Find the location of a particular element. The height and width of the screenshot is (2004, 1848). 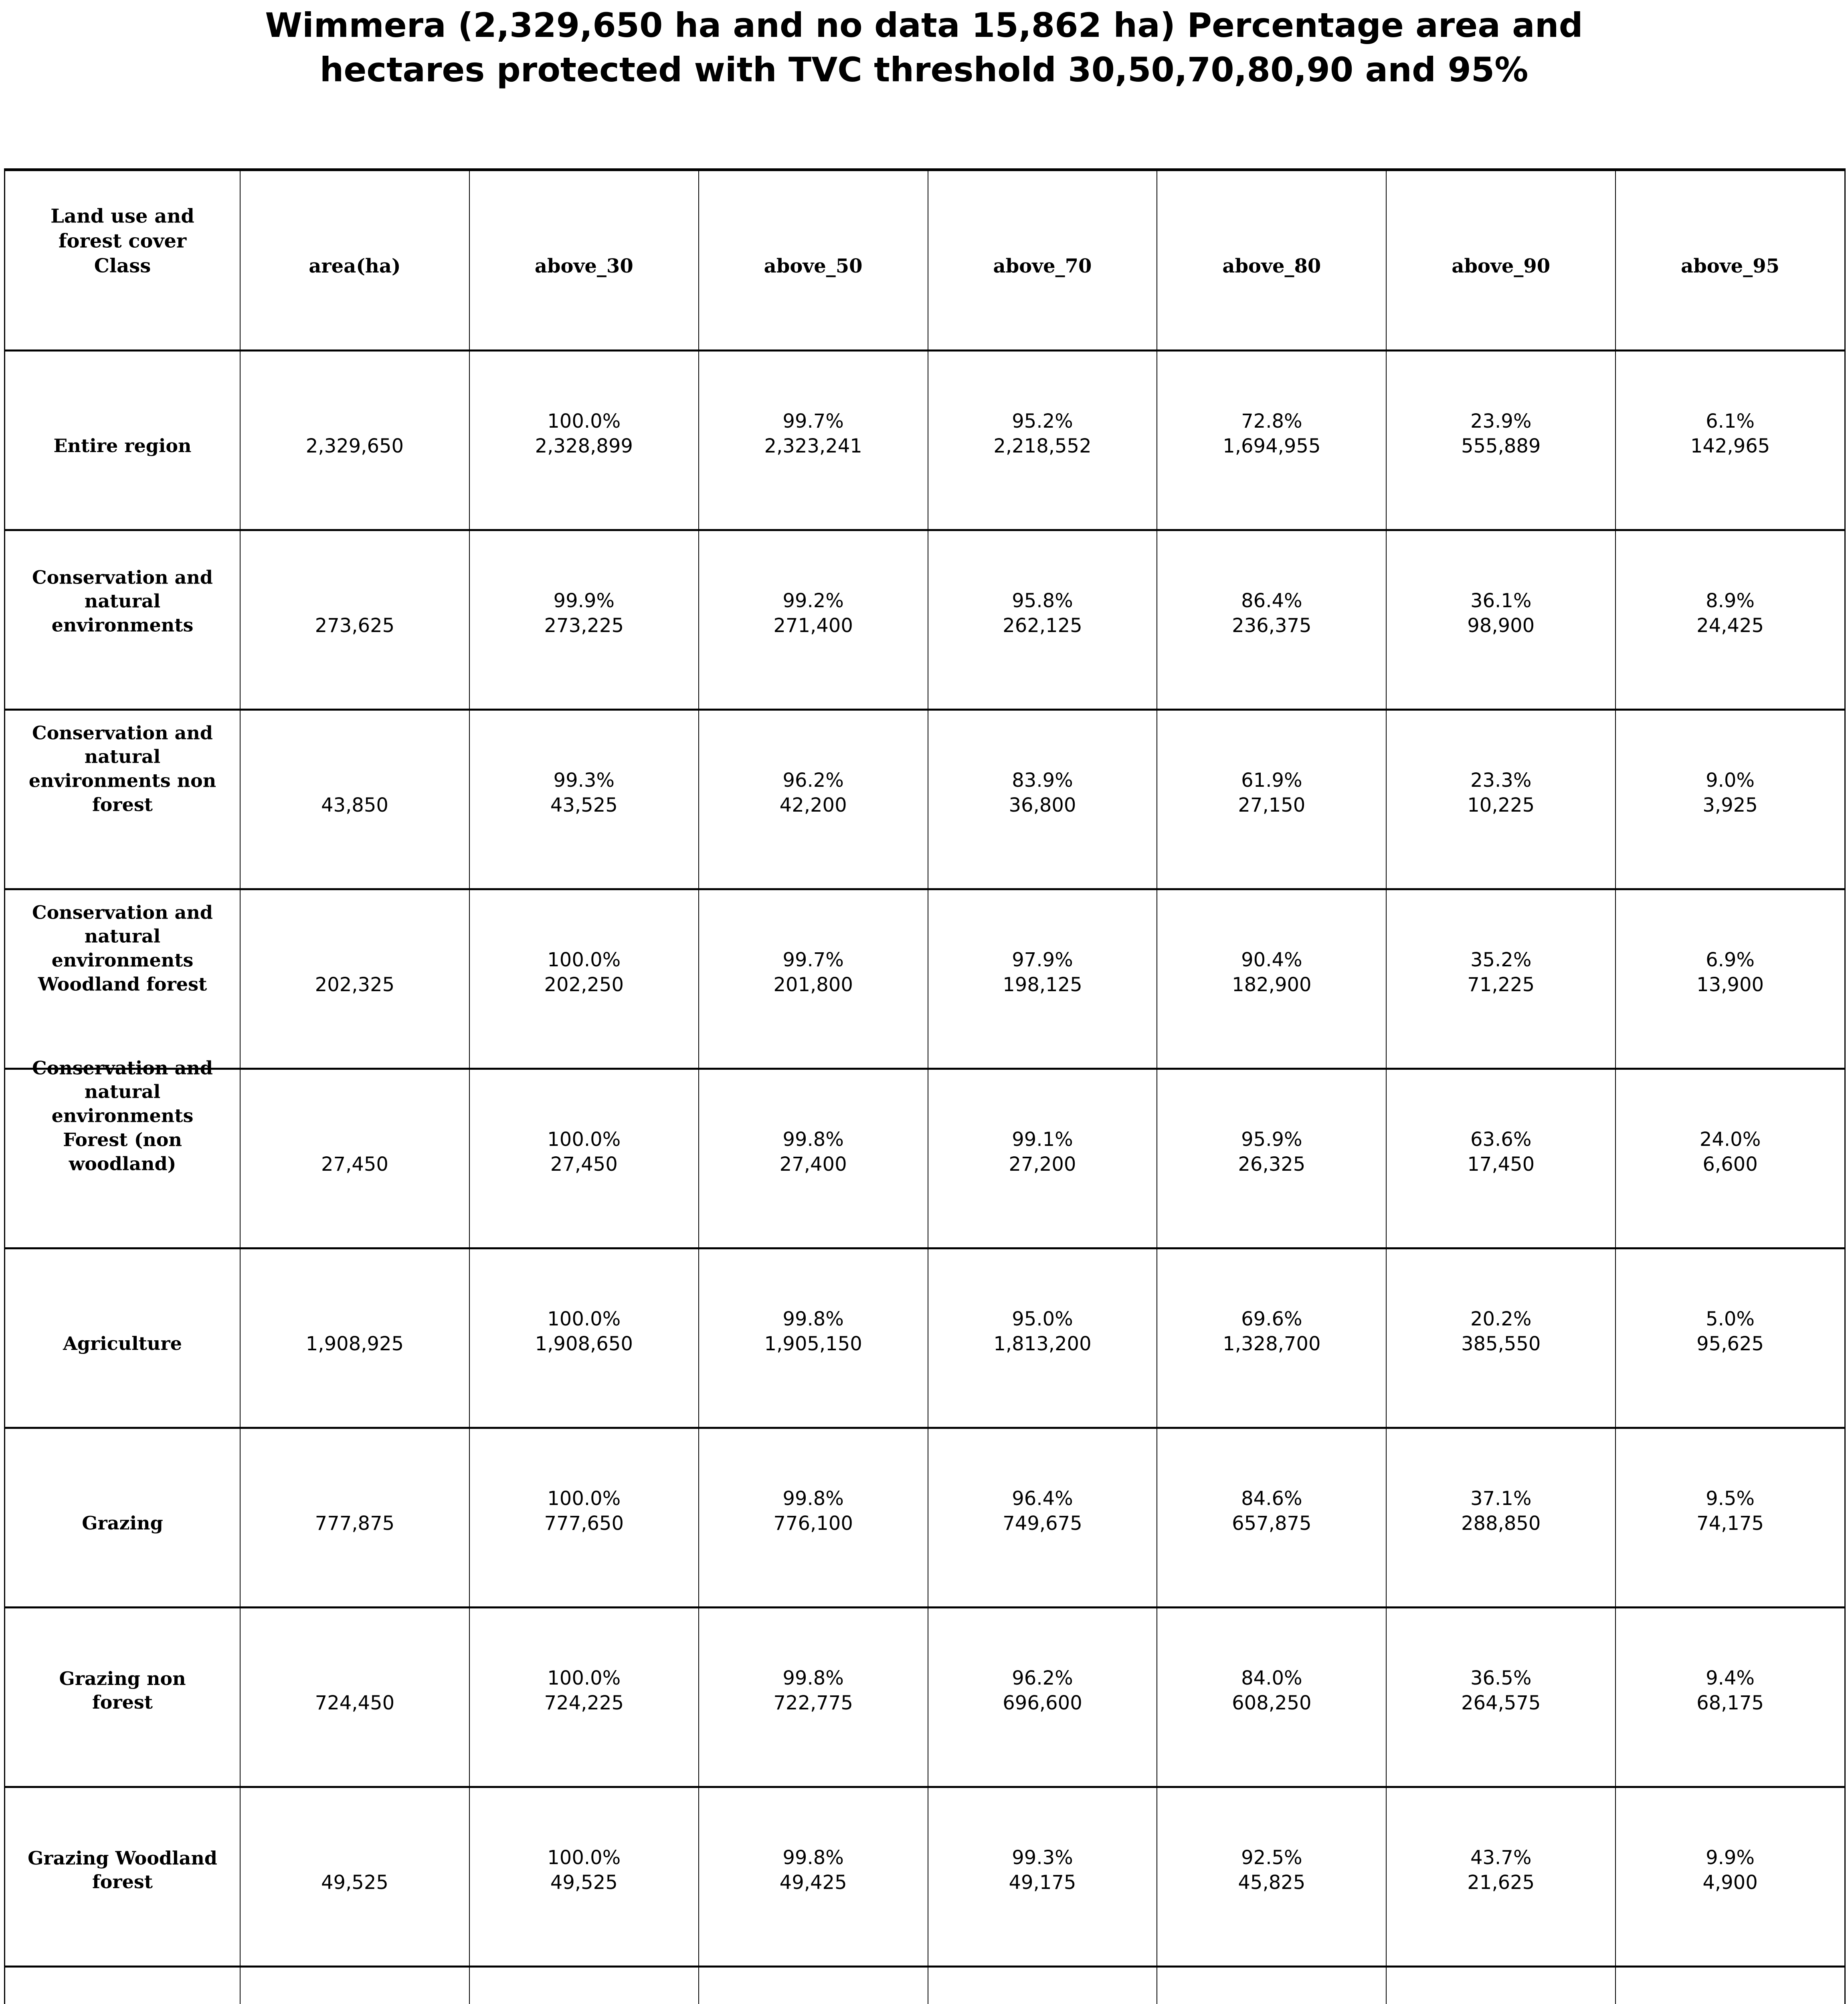

threshold-cell-2: 96.4% 749,675 is located at coordinates (1042, 1517).